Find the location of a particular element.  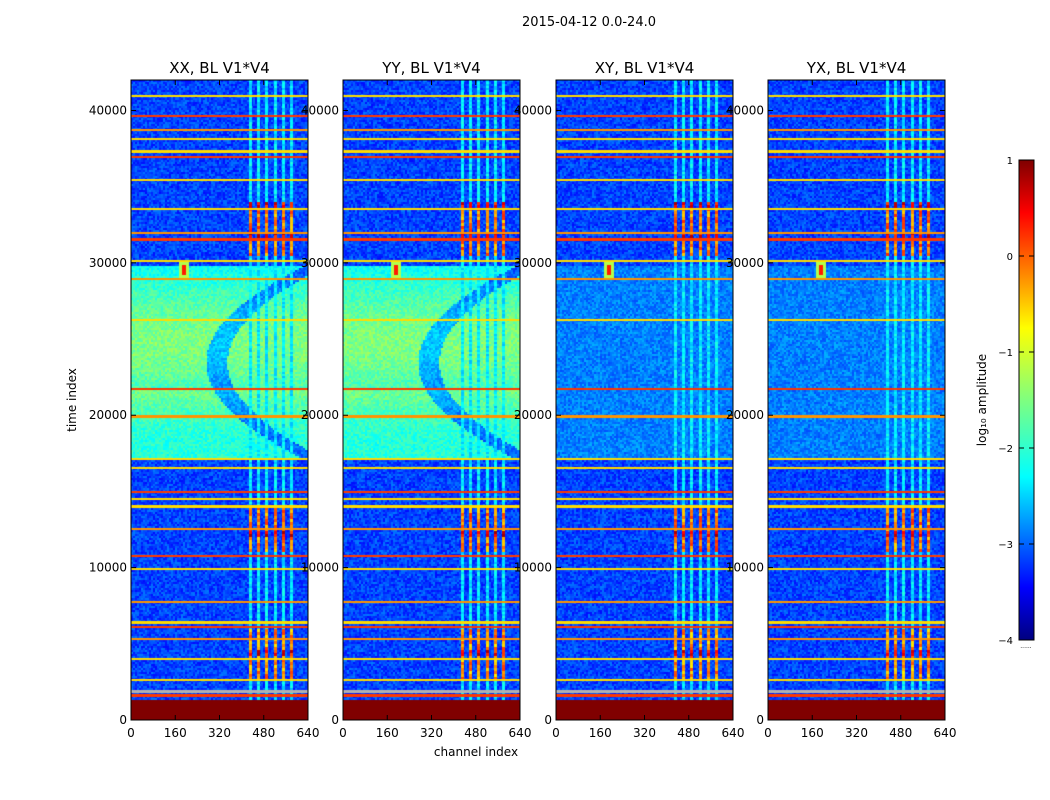

colorbar-gradient is located at coordinates (1026, 400).